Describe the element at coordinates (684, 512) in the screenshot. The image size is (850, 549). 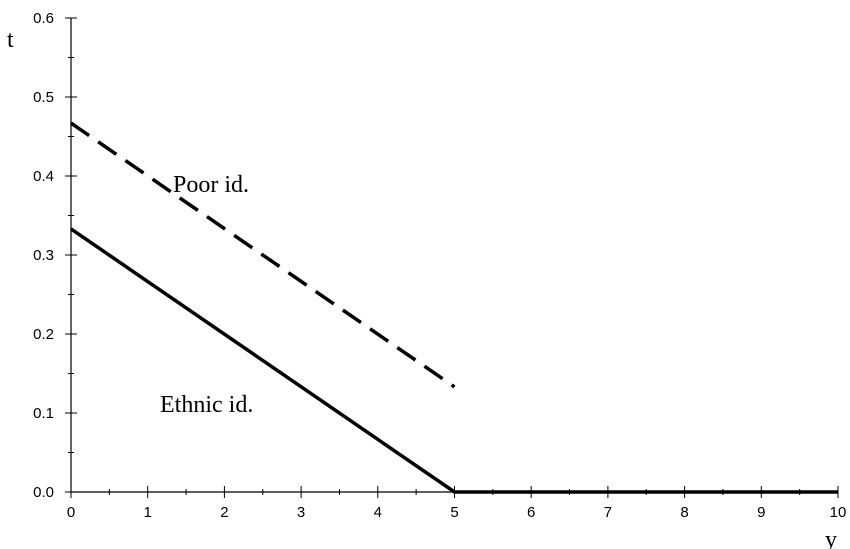
I see `x-tick-label: 8` at that location.